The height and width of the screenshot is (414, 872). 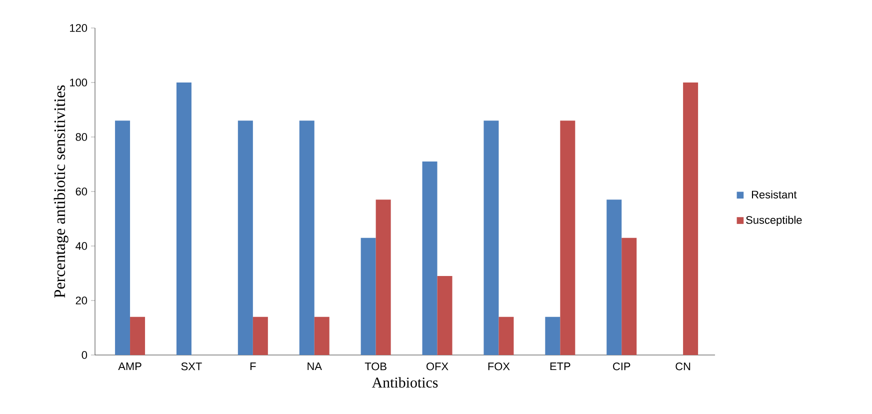 I want to click on x-tick-label: NA, so click(x=315, y=366).